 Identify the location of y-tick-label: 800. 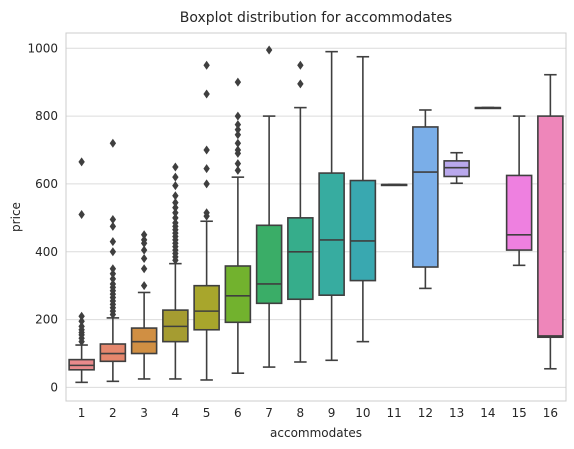
(46, 116).